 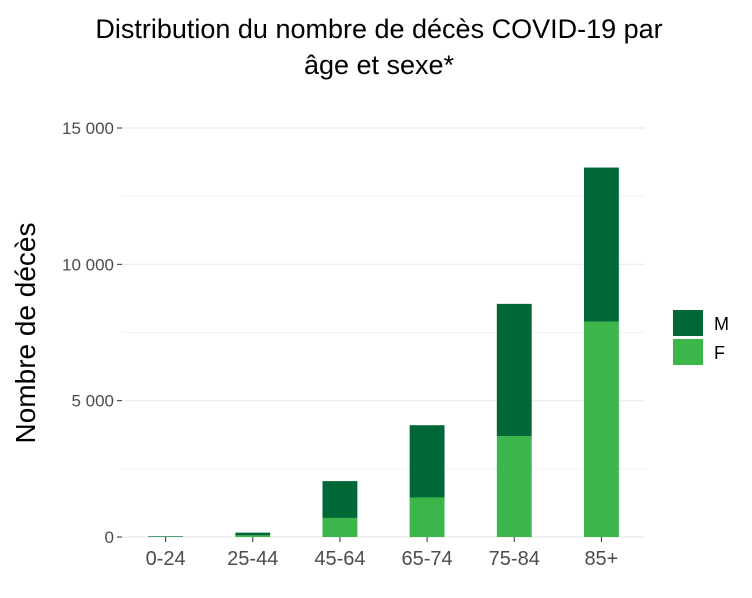 What do you see at coordinates (688, 352) in the screenshot?
I see `legend-swatch-F` at bounding box center [688, 352].